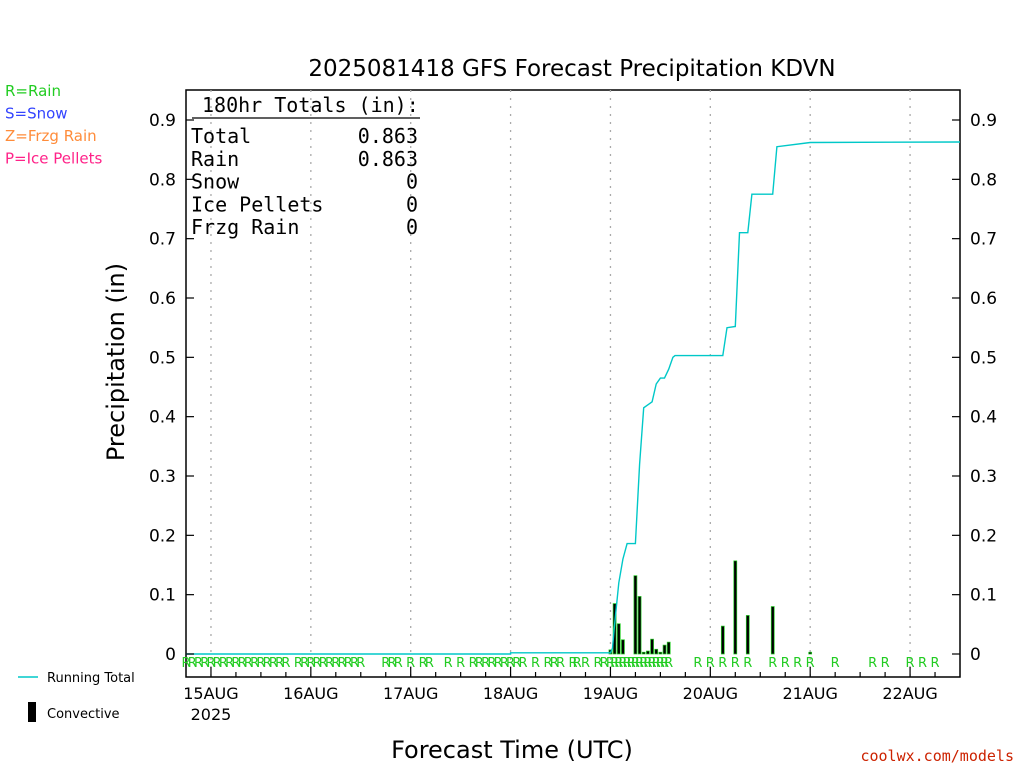 This screenshot has height=768, width=1024. I want to click on y-axis-left: 0 0.1 0.2 0.3 0.4 0.5 0.6 0.7 0.8 0.9, so click(171, 388).